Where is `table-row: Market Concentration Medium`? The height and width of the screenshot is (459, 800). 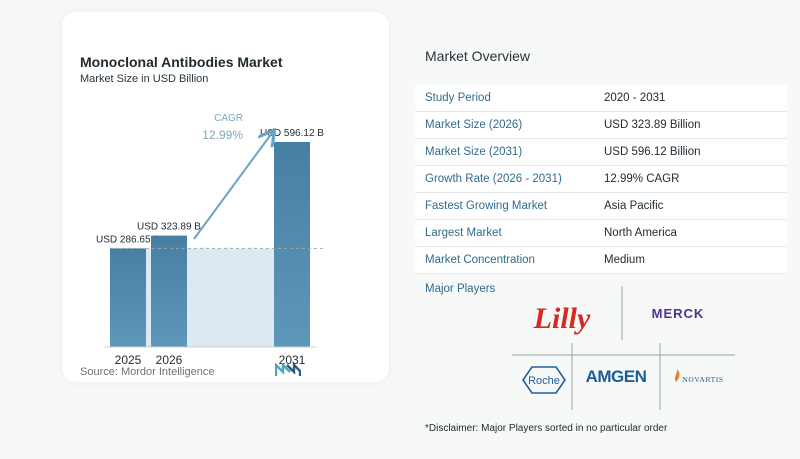 table-row: Market Concentration Medium is located at coordinates (601, 260).